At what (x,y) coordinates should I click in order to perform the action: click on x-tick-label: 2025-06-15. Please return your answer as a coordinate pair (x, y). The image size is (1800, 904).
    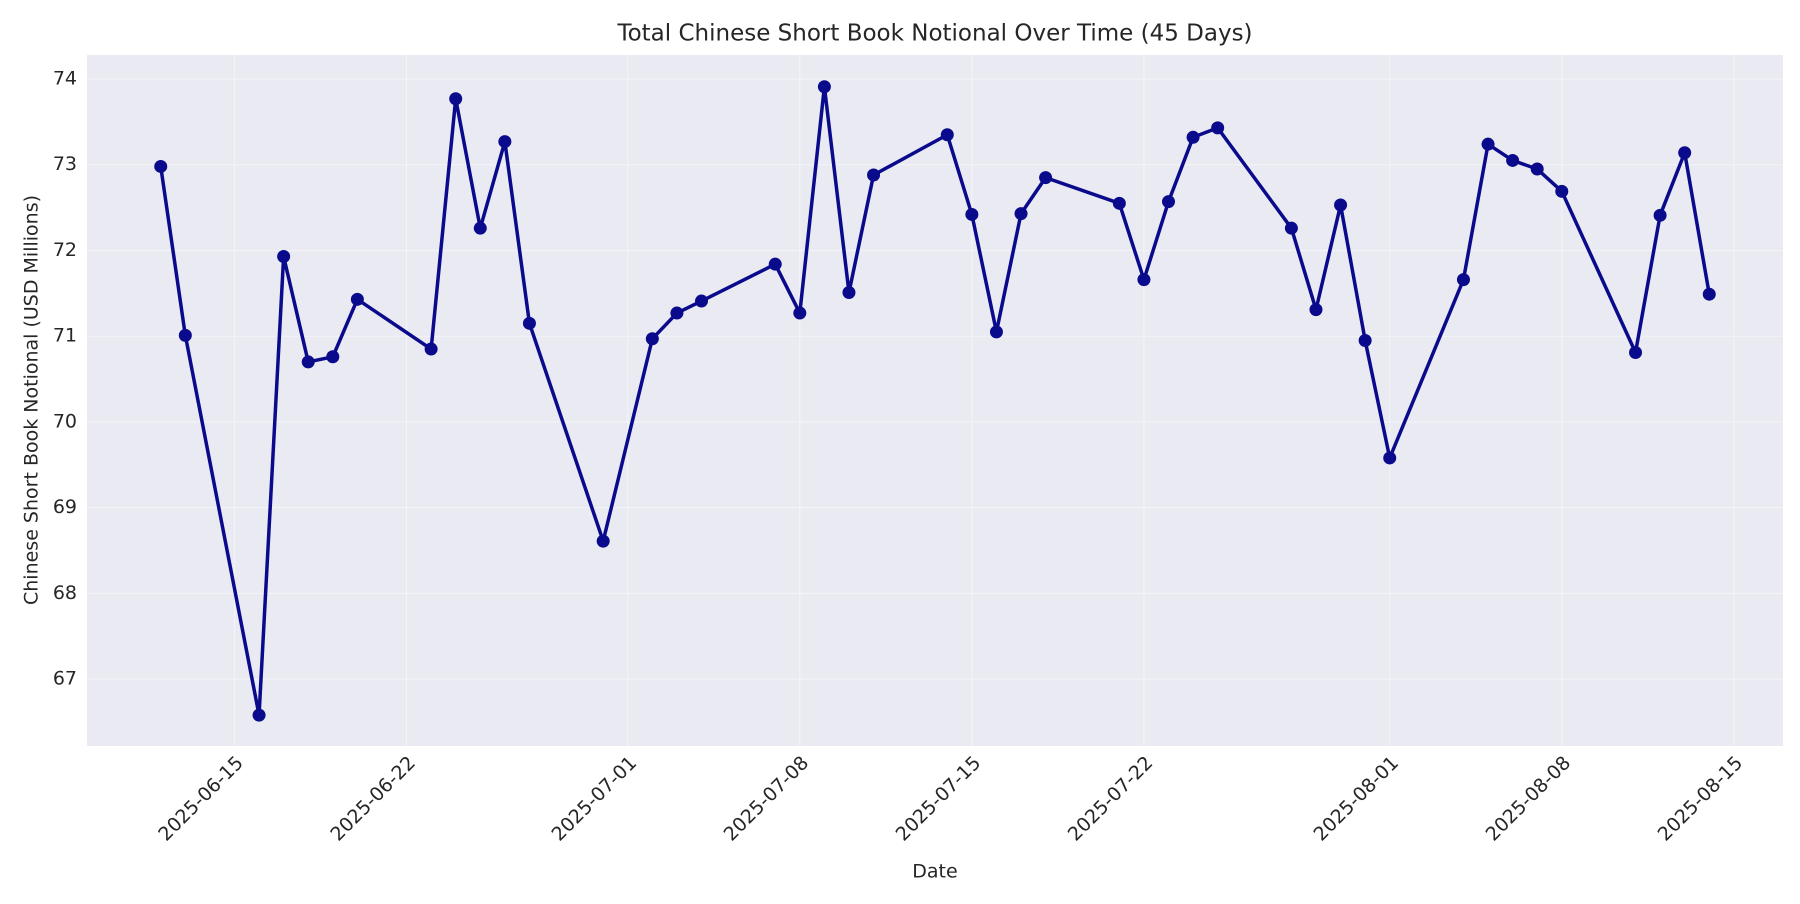
    Looking at the image, I should click on (201, 799).